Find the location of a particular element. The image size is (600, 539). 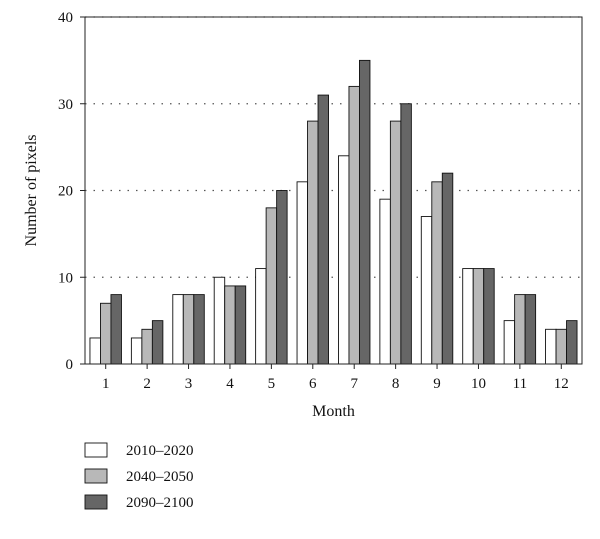

x-tick-label: 2 is located at coordinates (147, 384).